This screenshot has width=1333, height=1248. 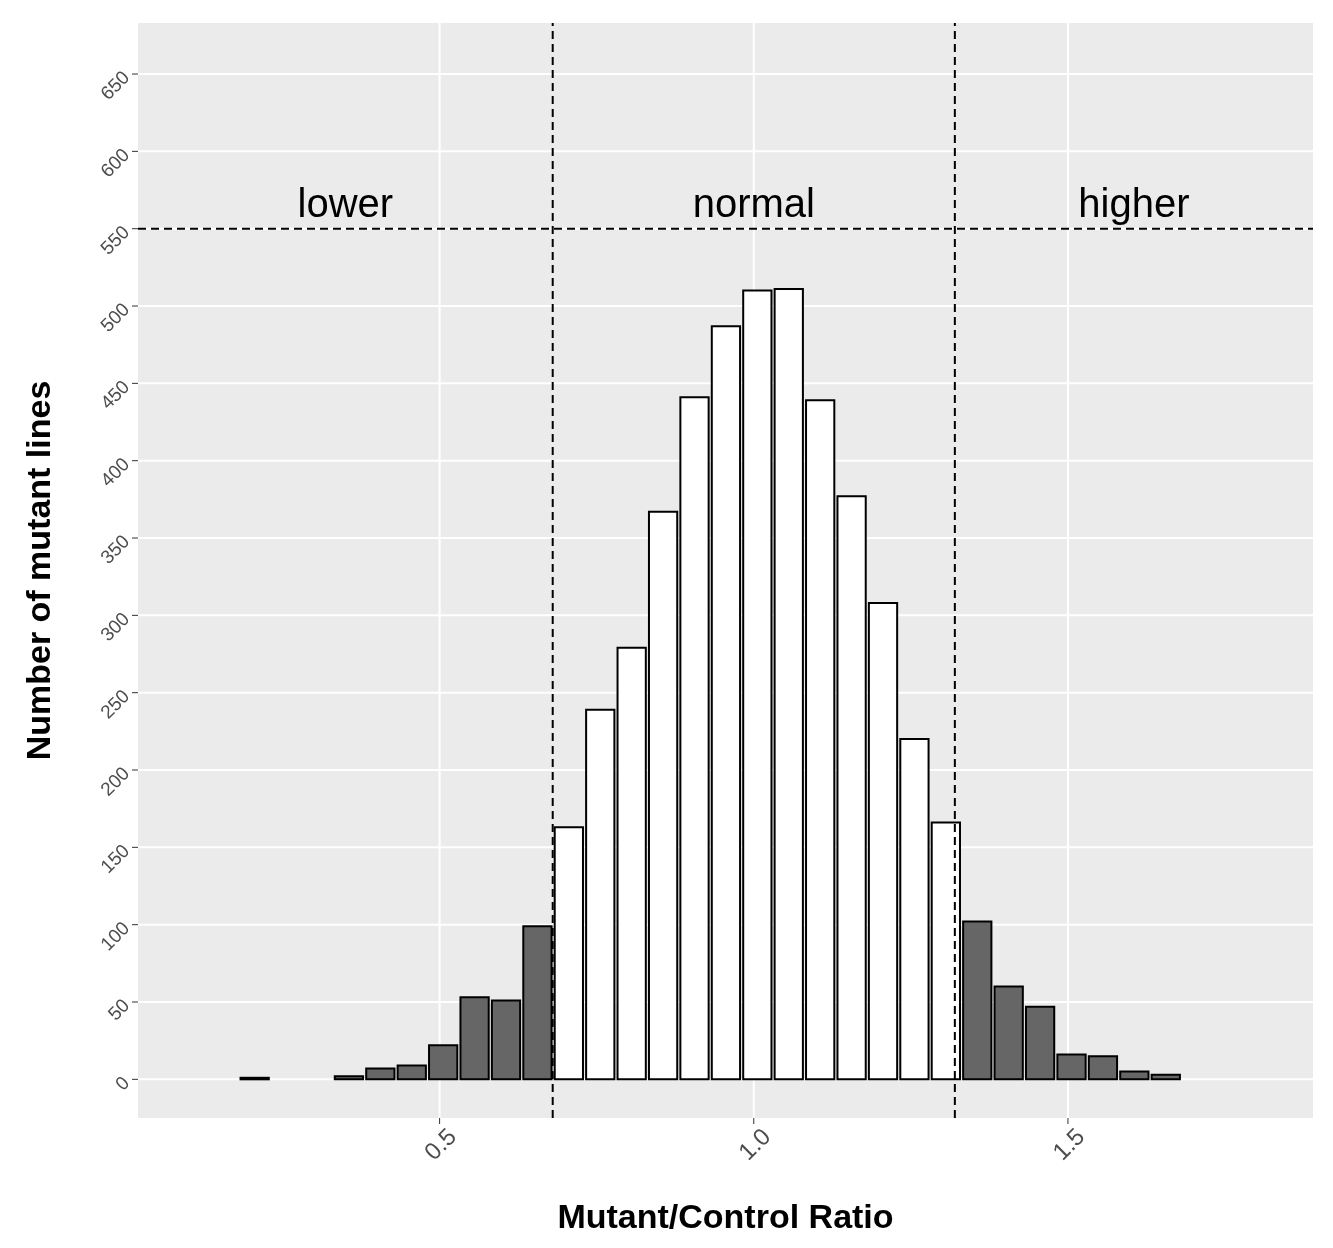 I want to click on y-tick-label: 600, so click(x=115, y=162).